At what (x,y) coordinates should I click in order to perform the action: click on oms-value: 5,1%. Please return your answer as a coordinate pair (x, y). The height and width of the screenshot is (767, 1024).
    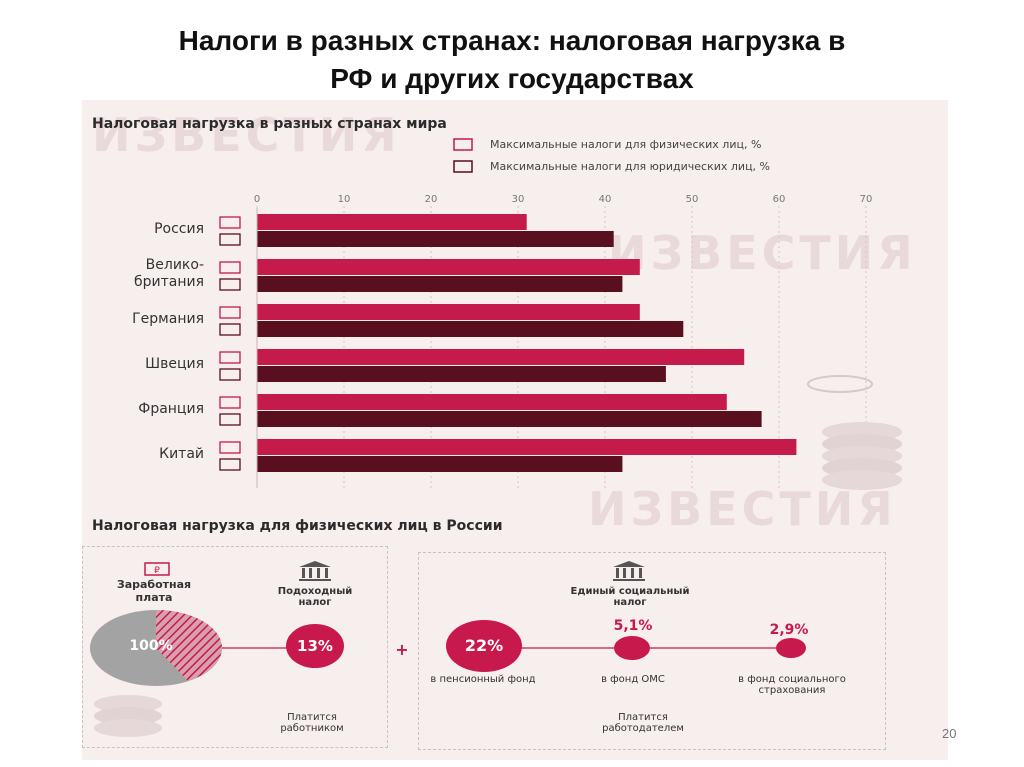
    Looking at the image, I should click on (633, 626).